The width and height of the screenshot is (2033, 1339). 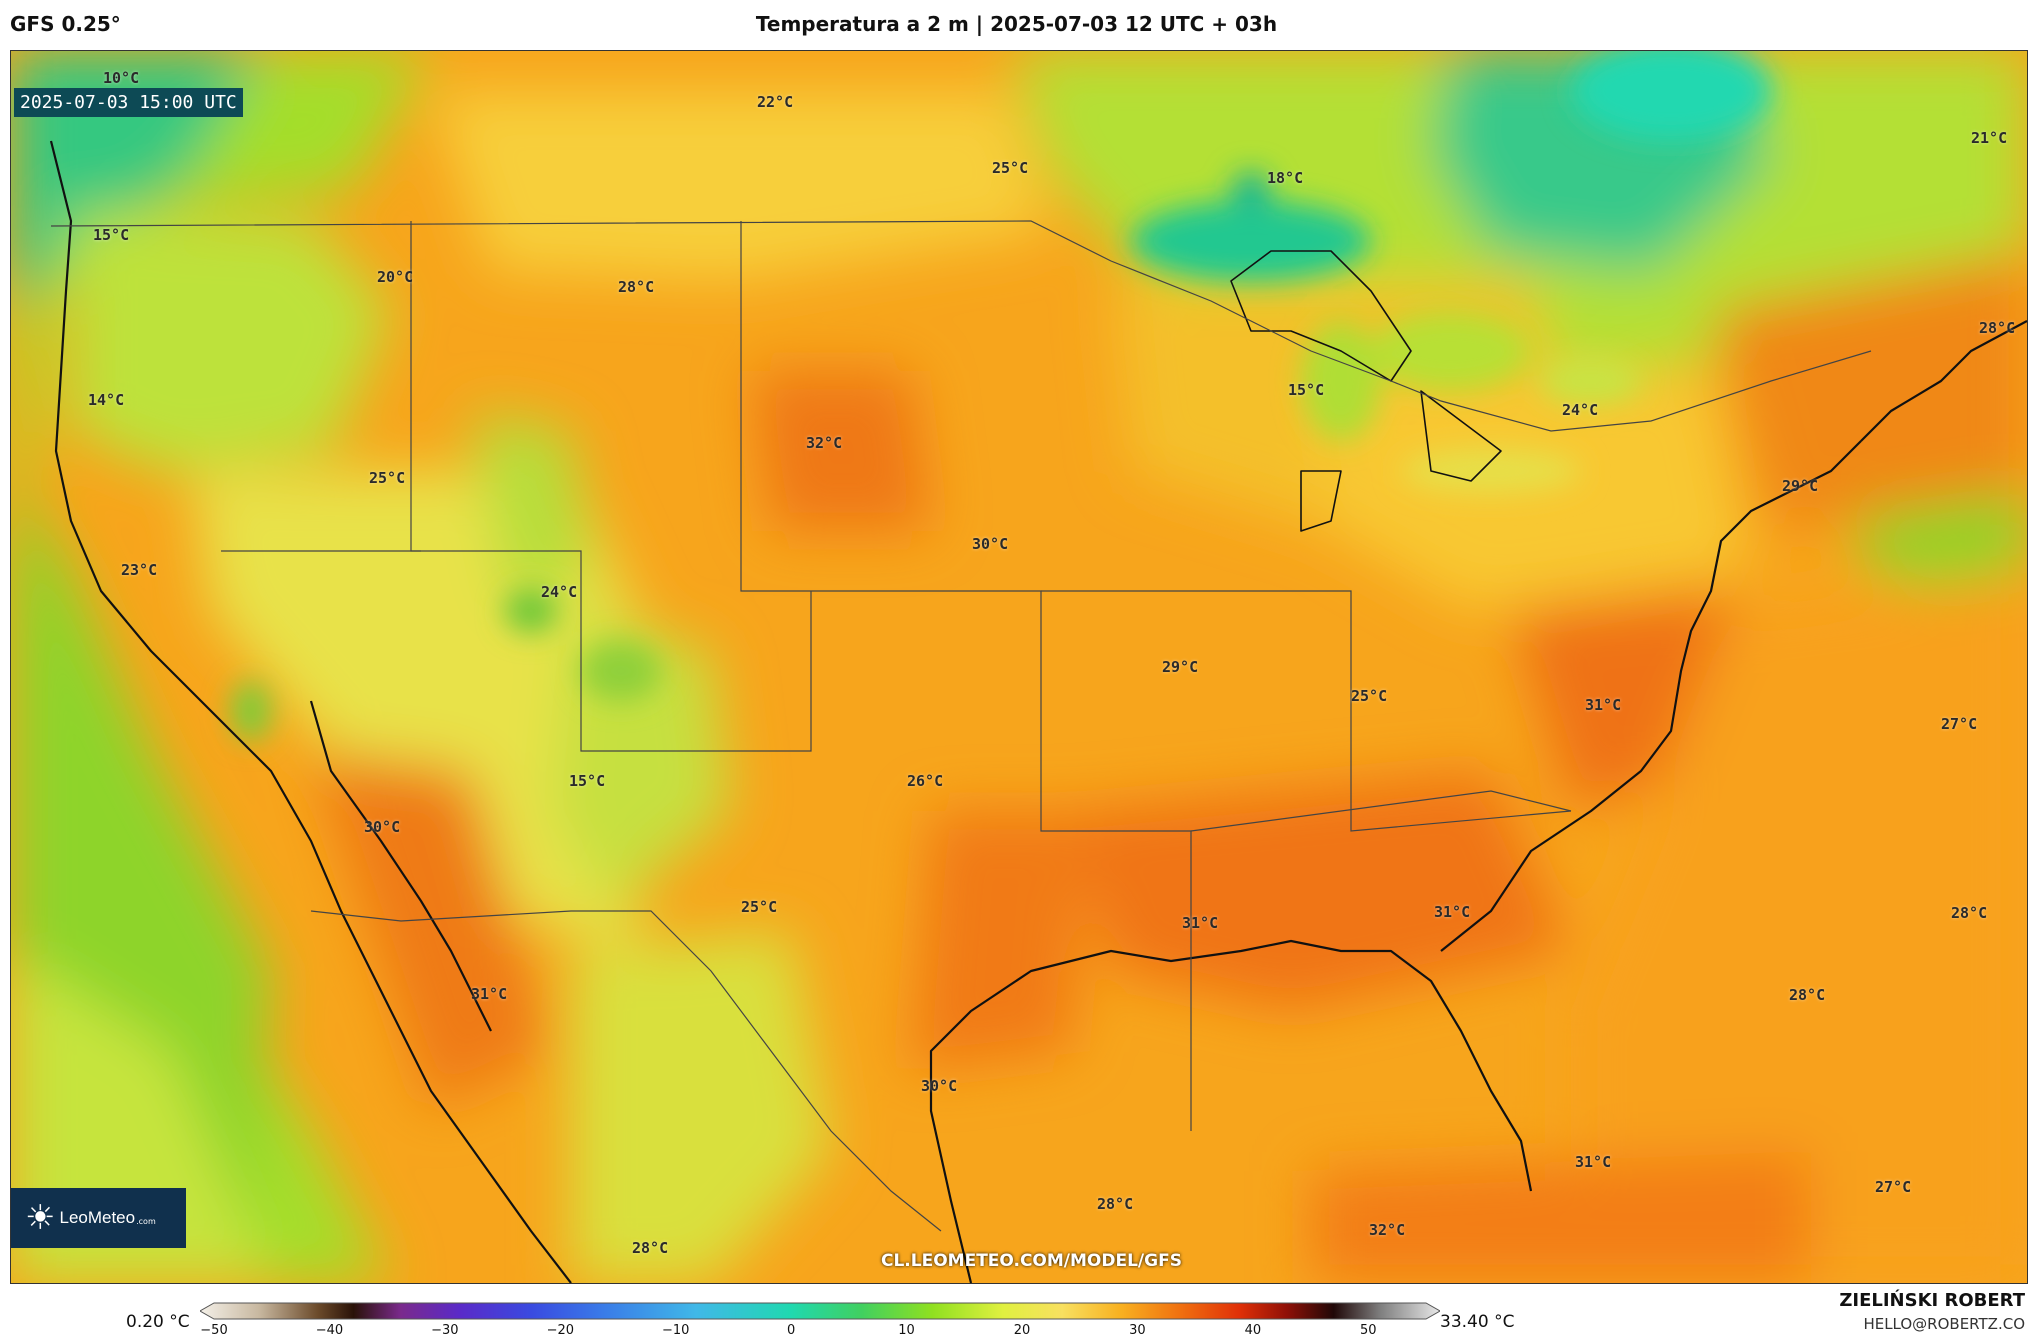 What do you see at coordinates (791, 1330) in the screenshot?
I see `colorbar-tick-label: 0` at bounding box center [791, 1330].